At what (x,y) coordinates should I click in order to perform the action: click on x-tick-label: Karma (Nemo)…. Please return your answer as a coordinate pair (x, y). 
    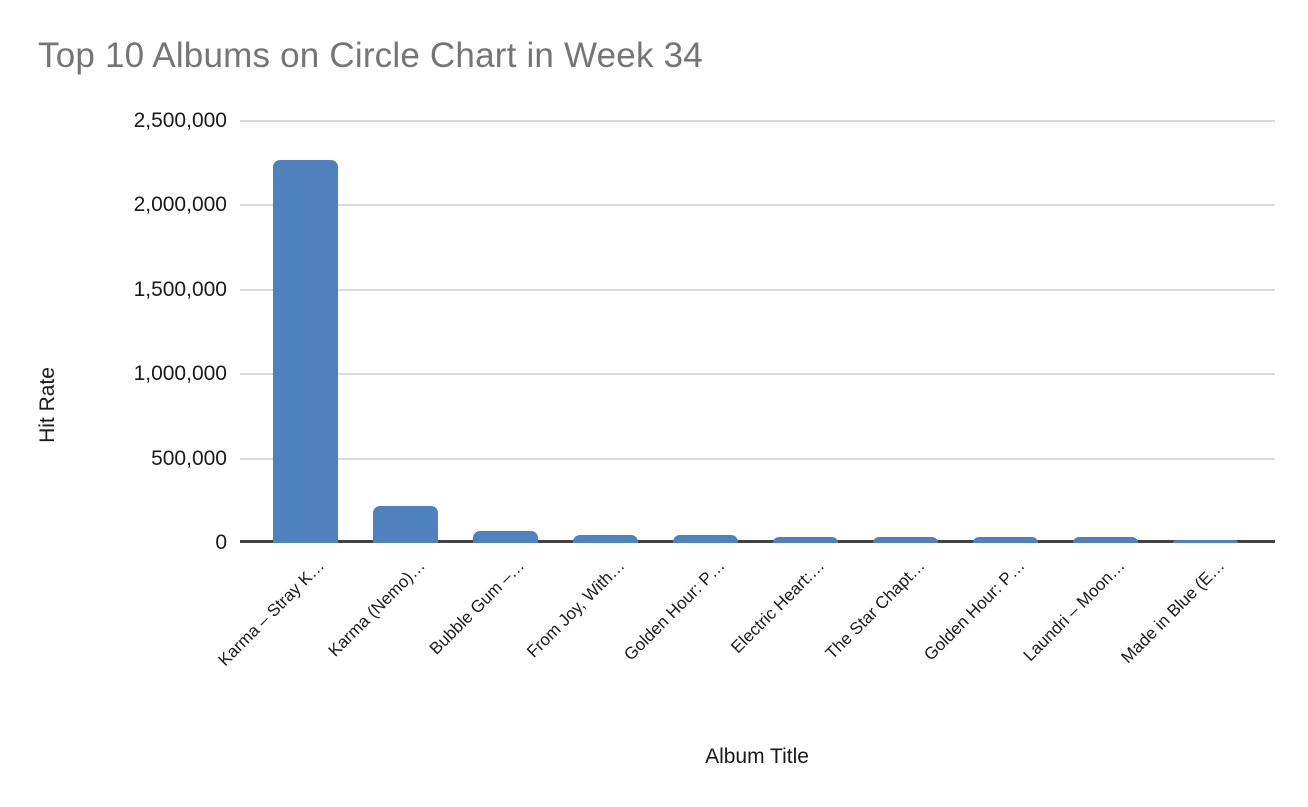
    Looking at the image, I should click on (376, 608).